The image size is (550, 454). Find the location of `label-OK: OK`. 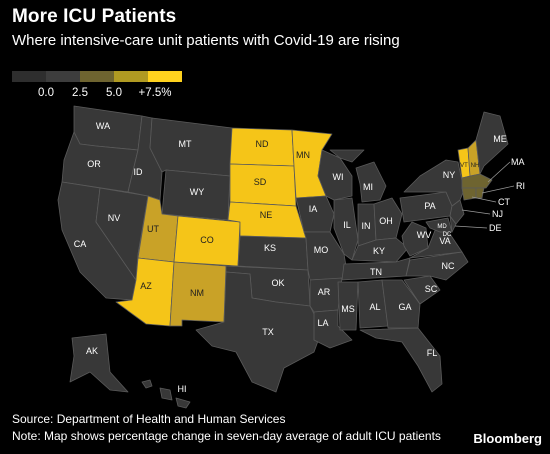

label-OK: OK is located at coordinates (277, 283).